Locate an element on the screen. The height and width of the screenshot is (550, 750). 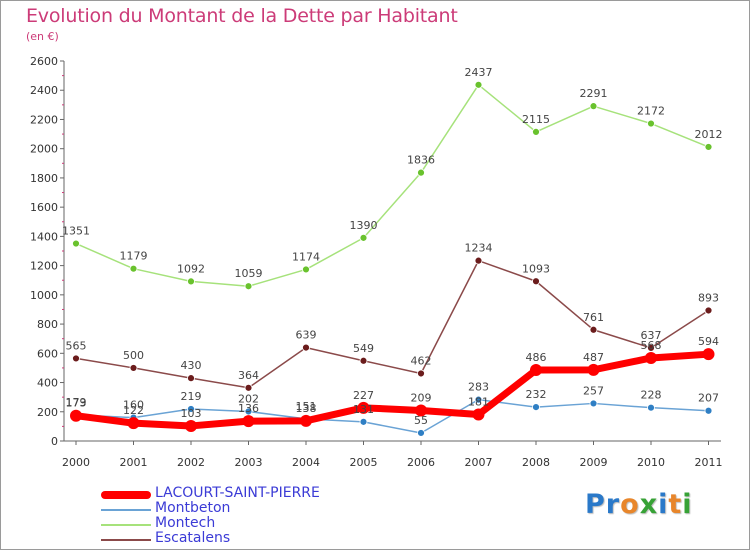
y-tick-label: 0 is located at coordinates (54, 441).